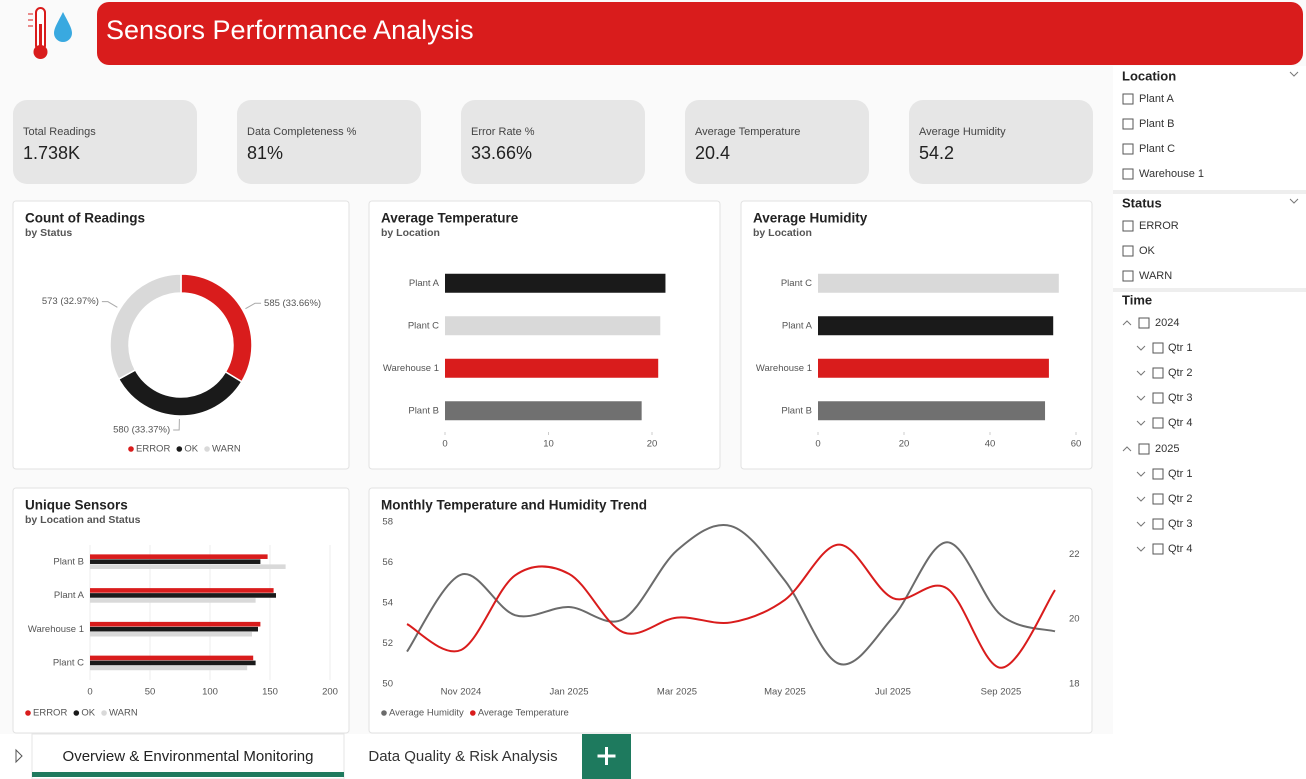  Describe the element at coordinates (1159, 226) in the screenshot. I see `slicer-item: ERROR` at that location.